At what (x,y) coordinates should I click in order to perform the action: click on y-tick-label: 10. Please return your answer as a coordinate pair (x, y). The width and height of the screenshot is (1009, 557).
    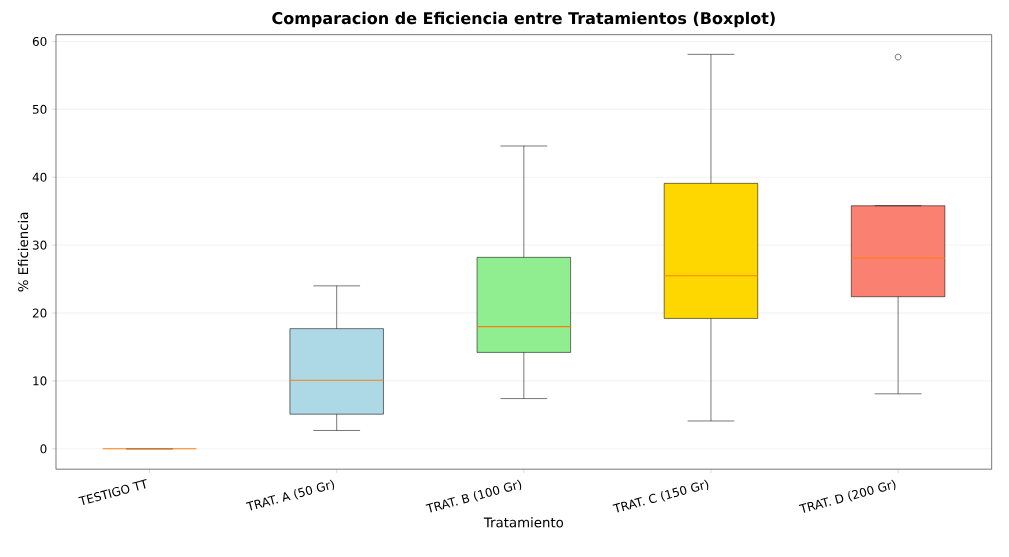
    Looking at the image, I should click on (40, 381).